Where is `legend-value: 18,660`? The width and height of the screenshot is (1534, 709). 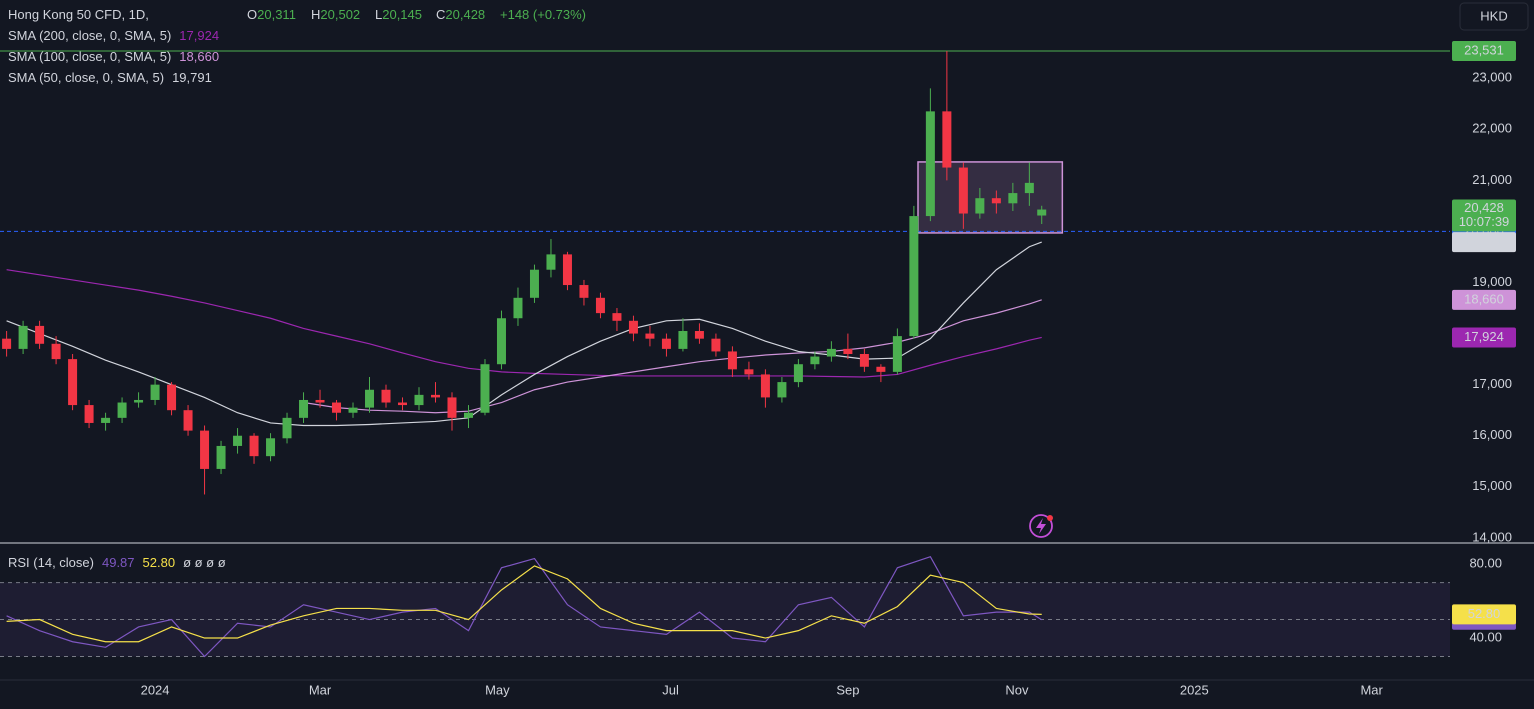
legend-value: 18,660 is located at coordinates (199, 56).